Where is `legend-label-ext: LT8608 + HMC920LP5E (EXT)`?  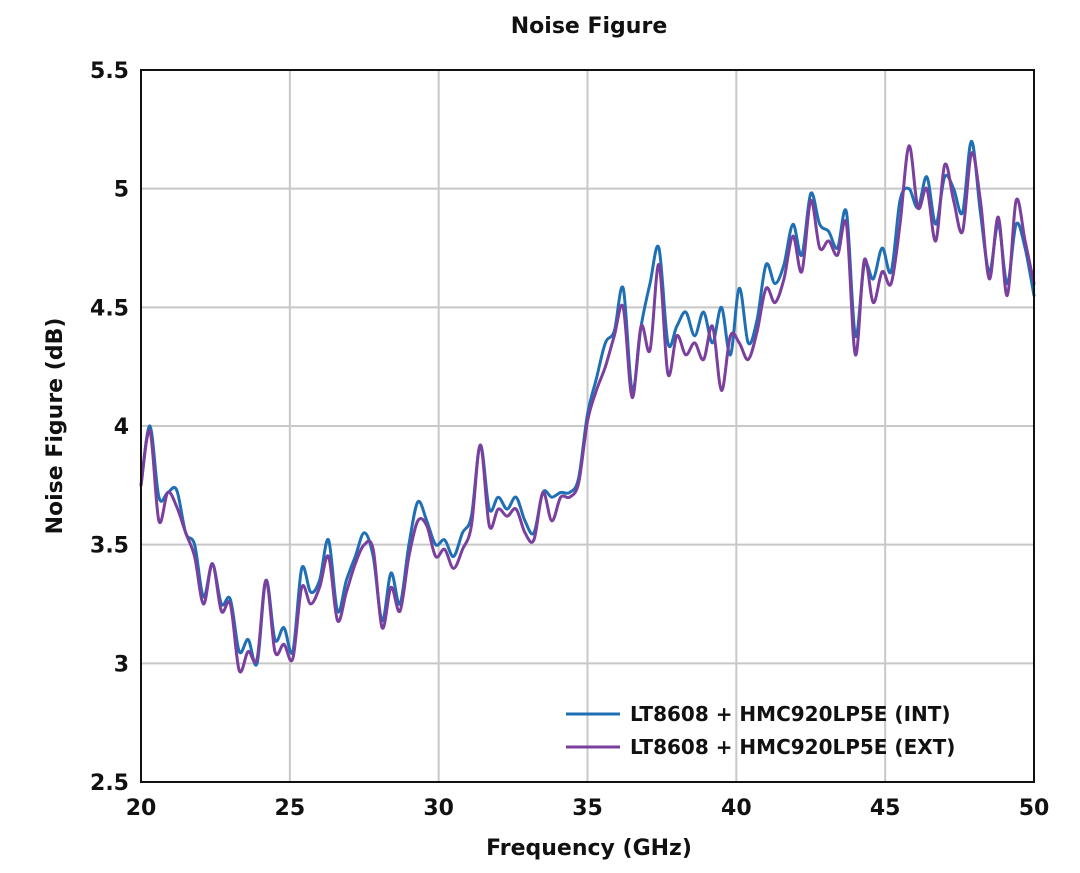 legend-label-ext: LT8608 + HMC920LP5E (EXT) is located at coordinates (792, 747).